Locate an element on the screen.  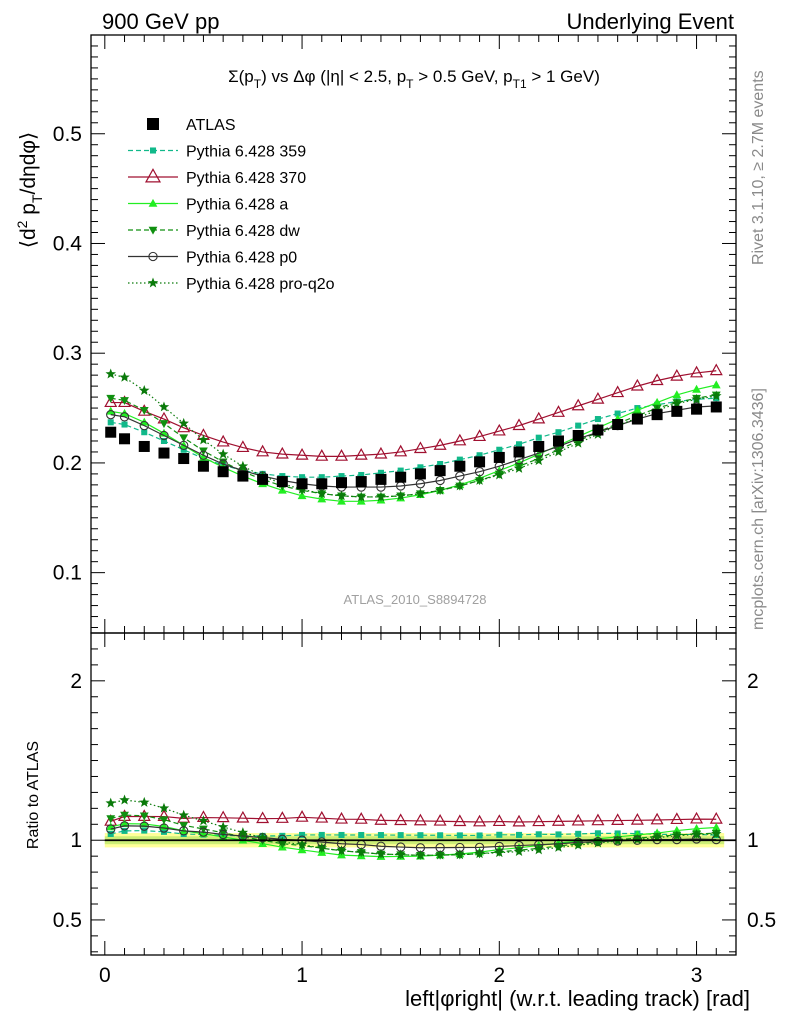
y-tick-label: 2 is located at coordinates (753, 681).